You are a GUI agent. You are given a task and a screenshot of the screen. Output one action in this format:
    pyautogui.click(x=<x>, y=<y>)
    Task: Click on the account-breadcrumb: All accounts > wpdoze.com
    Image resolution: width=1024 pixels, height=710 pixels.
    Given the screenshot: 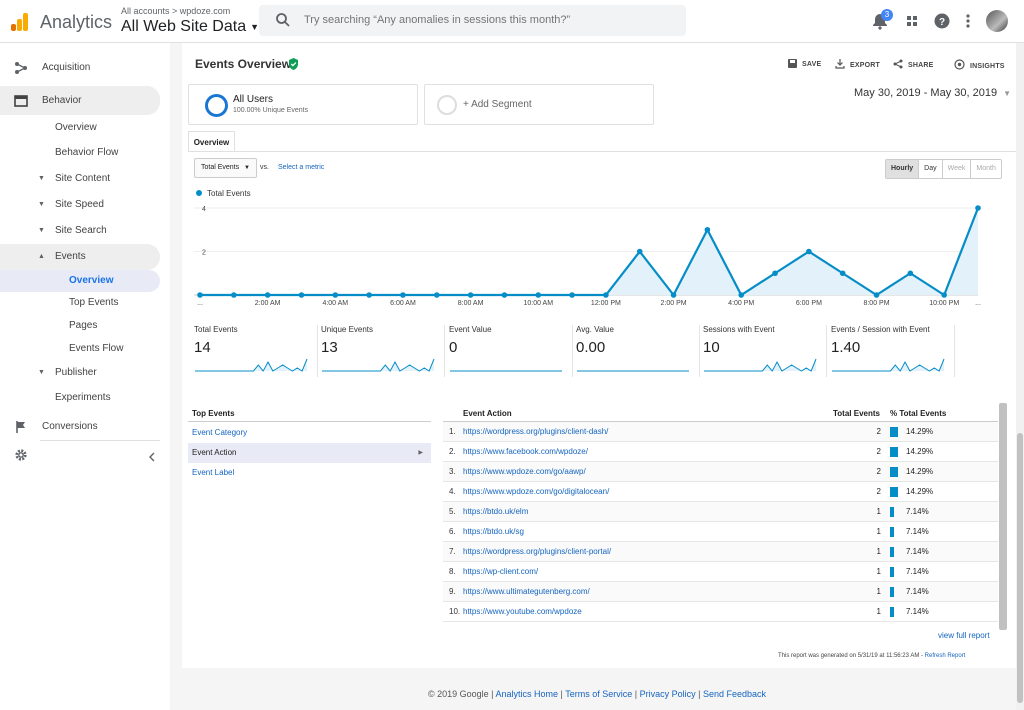 What is the action you would take?
    pyautogui.click(x=176, y=11)
    